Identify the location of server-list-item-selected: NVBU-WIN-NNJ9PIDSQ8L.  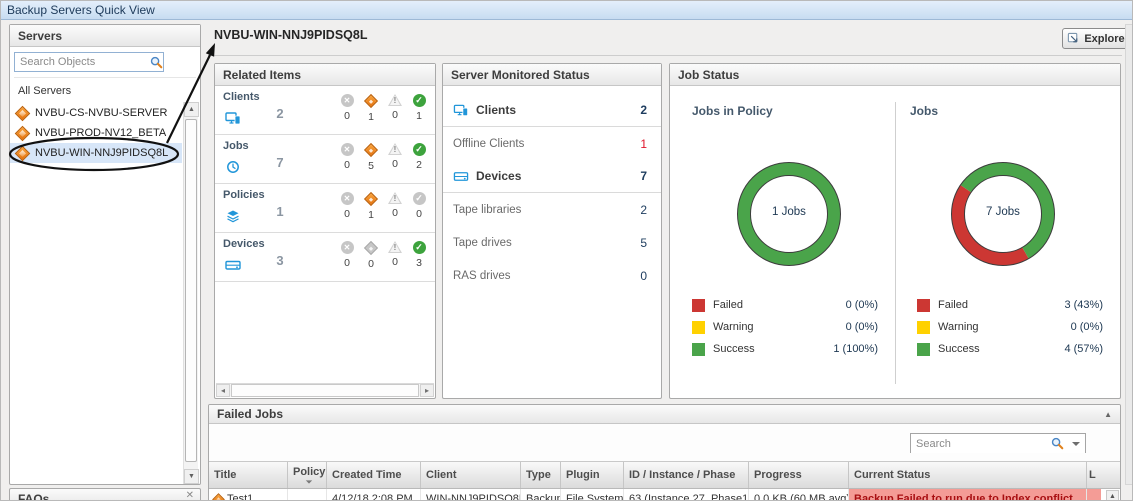
(96, 153).